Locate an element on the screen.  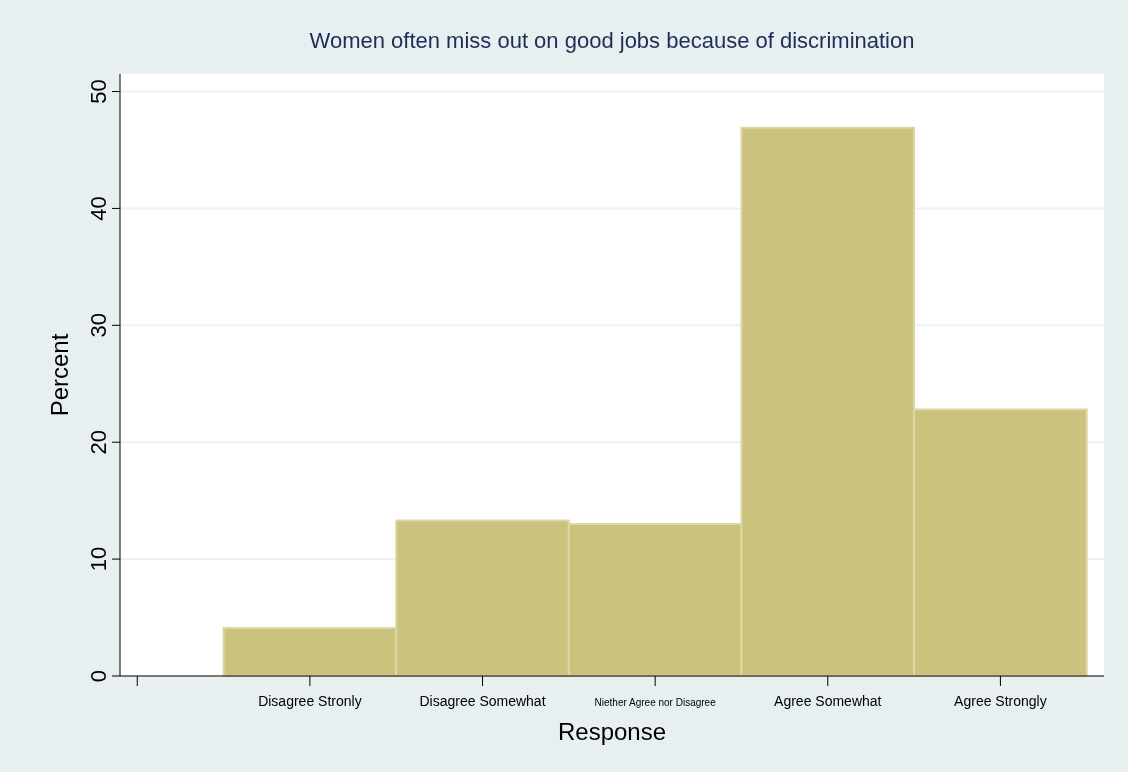
chart-title: Women often miss out on good jobs because of discrimination is located at coordinates (612, 40).